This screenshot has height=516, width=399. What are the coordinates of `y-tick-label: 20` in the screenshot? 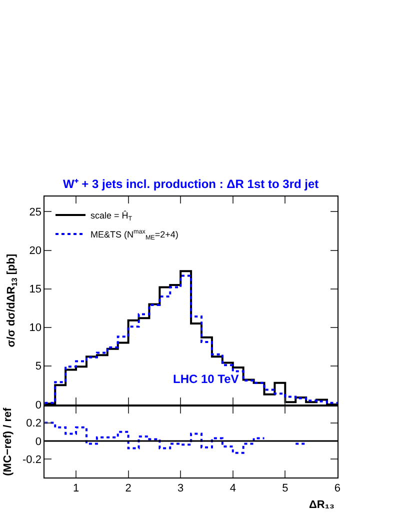 It's located at (35, 251).